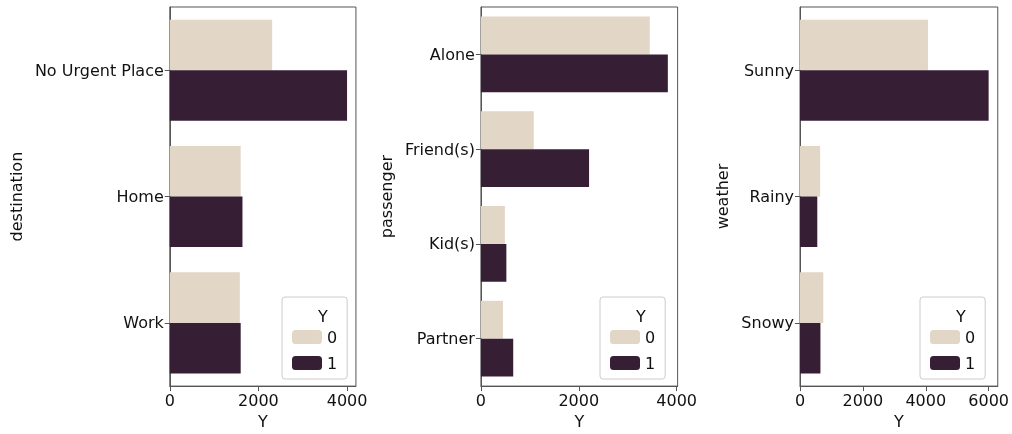 Image resolution: width=1012 pixels, height=434 pixels. I want to click on y-axis-title: destination, so click(16, 196).